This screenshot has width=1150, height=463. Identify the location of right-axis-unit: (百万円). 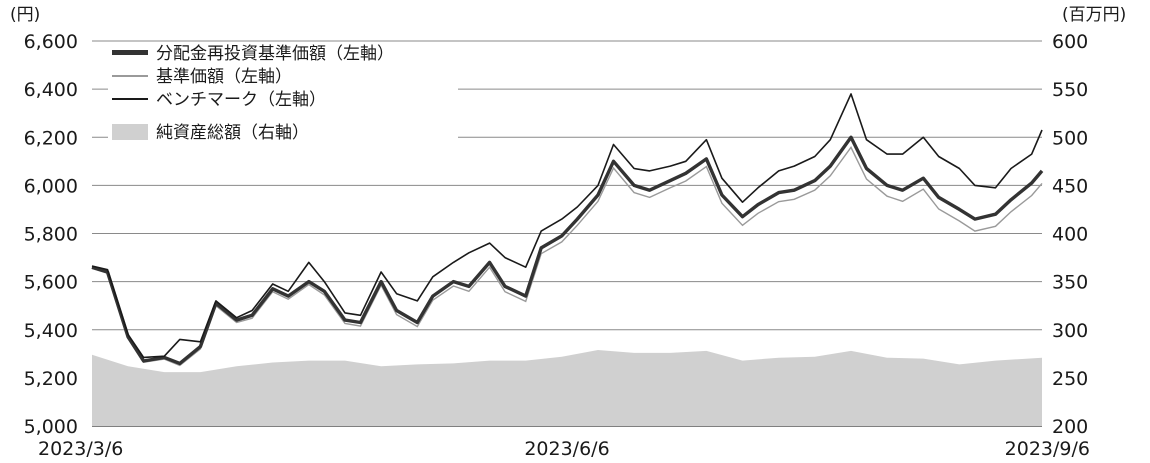
(1094, 15).